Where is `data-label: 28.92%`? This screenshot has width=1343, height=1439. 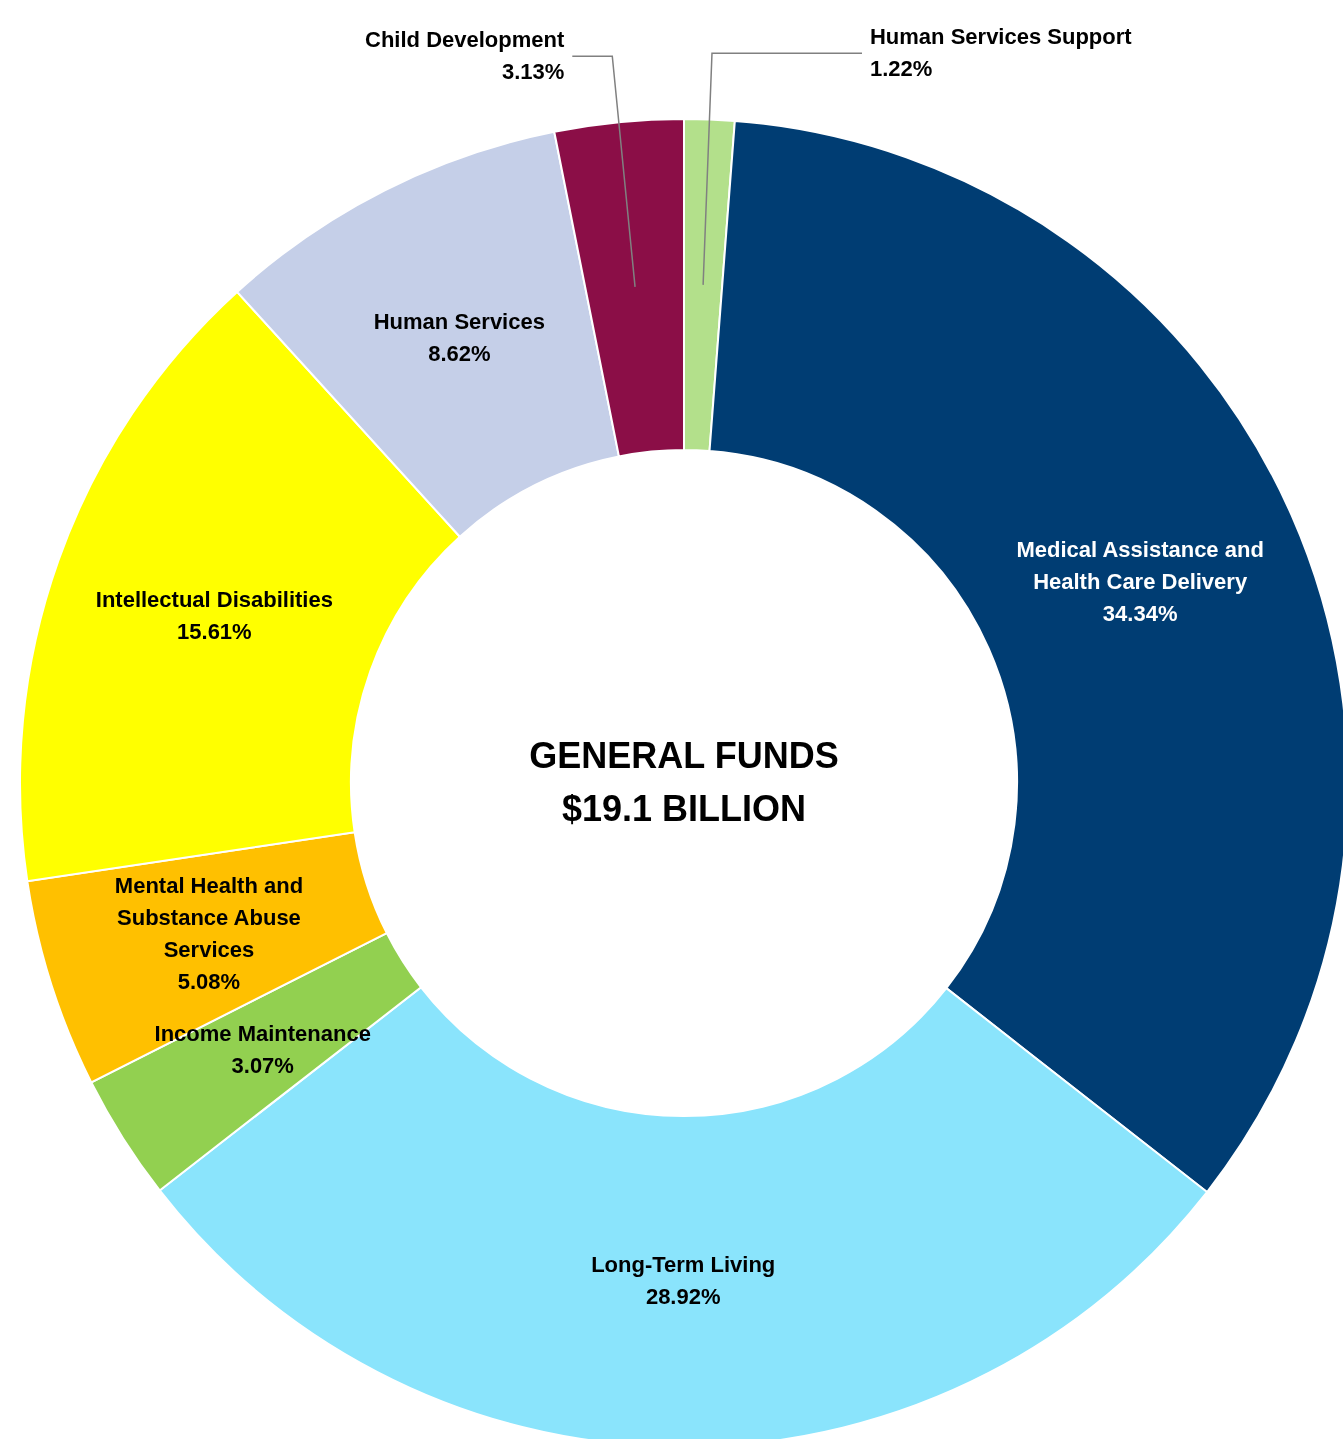
data-label: 28.92% is located at coordinates (683, 1297).